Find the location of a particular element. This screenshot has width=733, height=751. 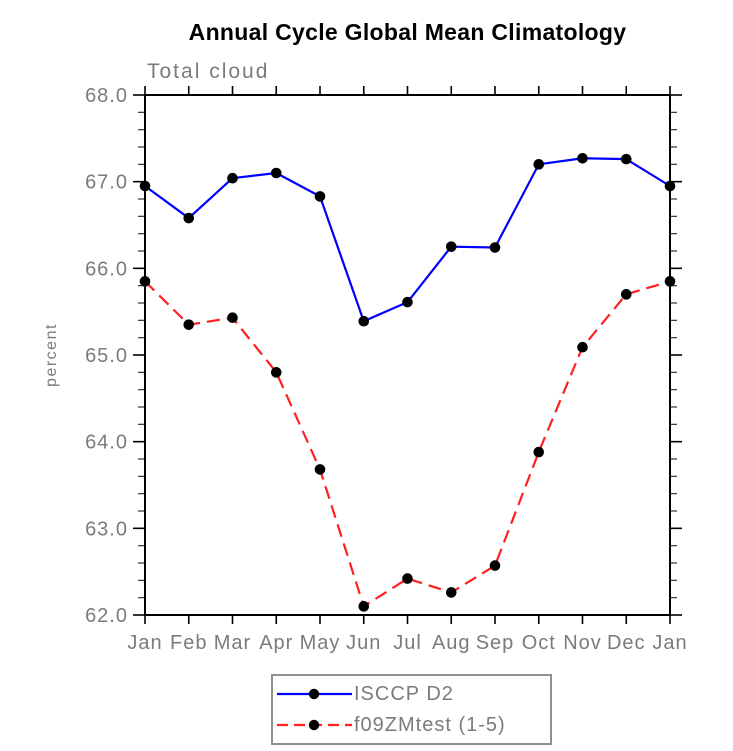

x-tick-label: Oct is located at coordinates (539, 643).